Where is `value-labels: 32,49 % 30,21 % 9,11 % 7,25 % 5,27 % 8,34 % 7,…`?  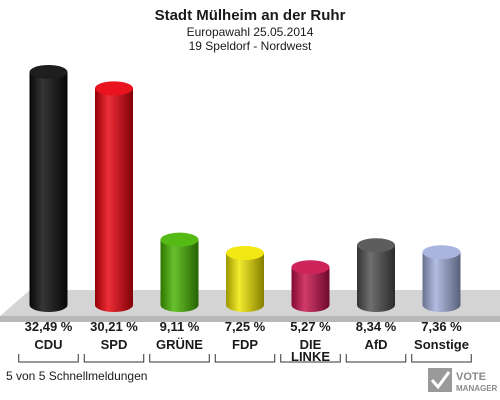 value-labels: 32,49 % 30,21 % 9,11 % 7,25 % 5,27 % 8,34 % 7,… is located at coordinates (244, 326).